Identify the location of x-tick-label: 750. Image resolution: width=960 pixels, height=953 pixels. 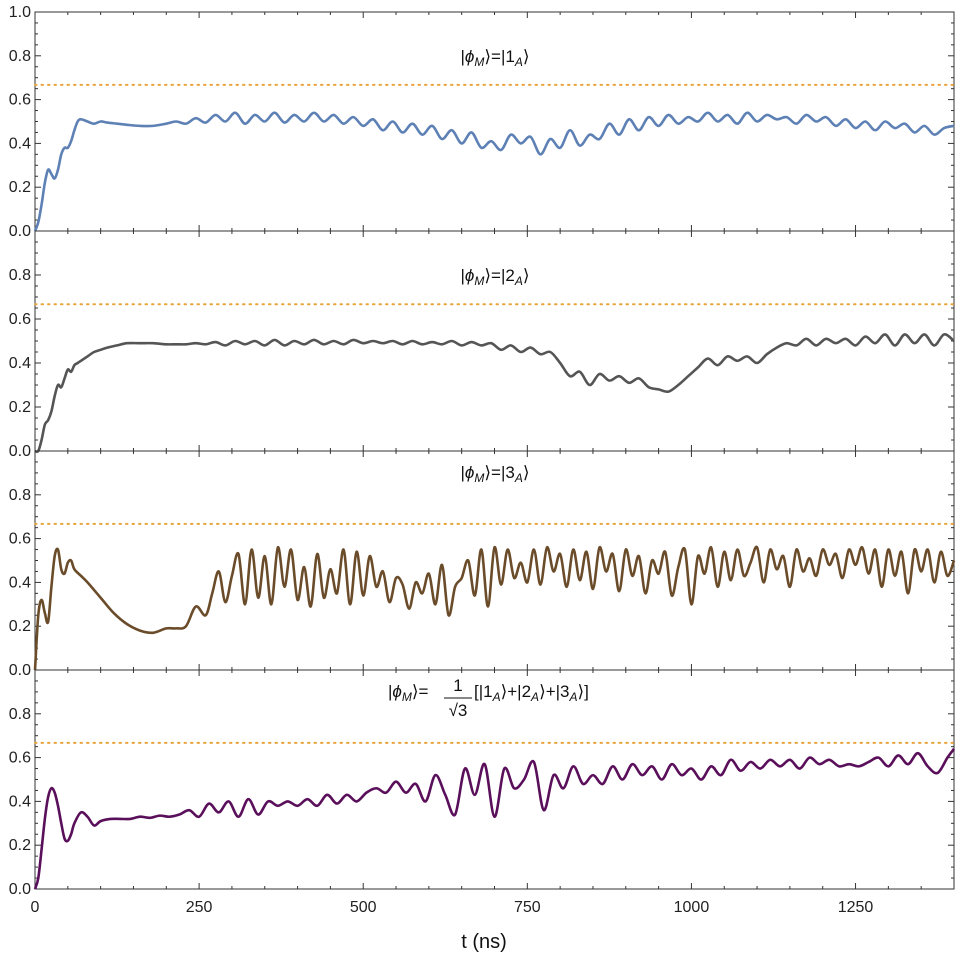
(527, 907).